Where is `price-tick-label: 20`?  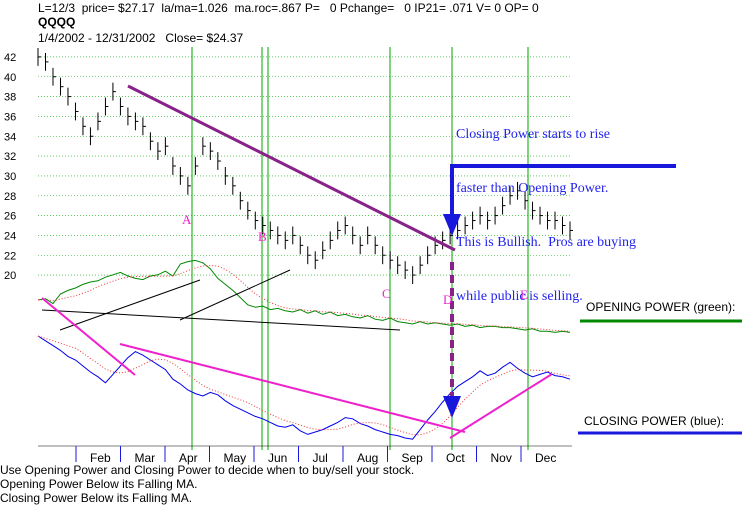
price-tick-label: 20 is located at coordinates (10, 276).